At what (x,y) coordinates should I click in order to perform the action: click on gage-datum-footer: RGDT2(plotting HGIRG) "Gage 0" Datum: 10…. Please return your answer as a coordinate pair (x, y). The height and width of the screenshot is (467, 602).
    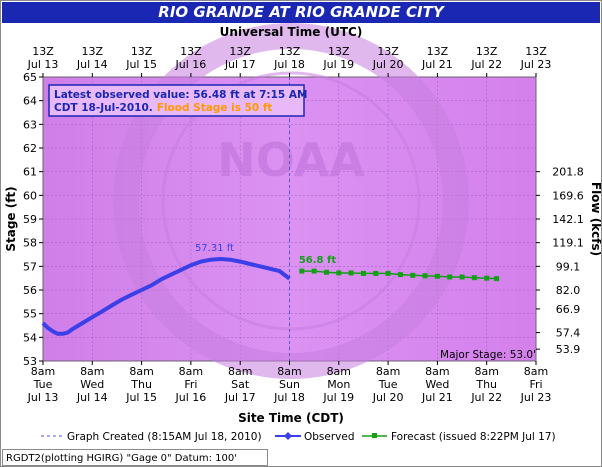
    Looking at the image, I should click on (135, 457).